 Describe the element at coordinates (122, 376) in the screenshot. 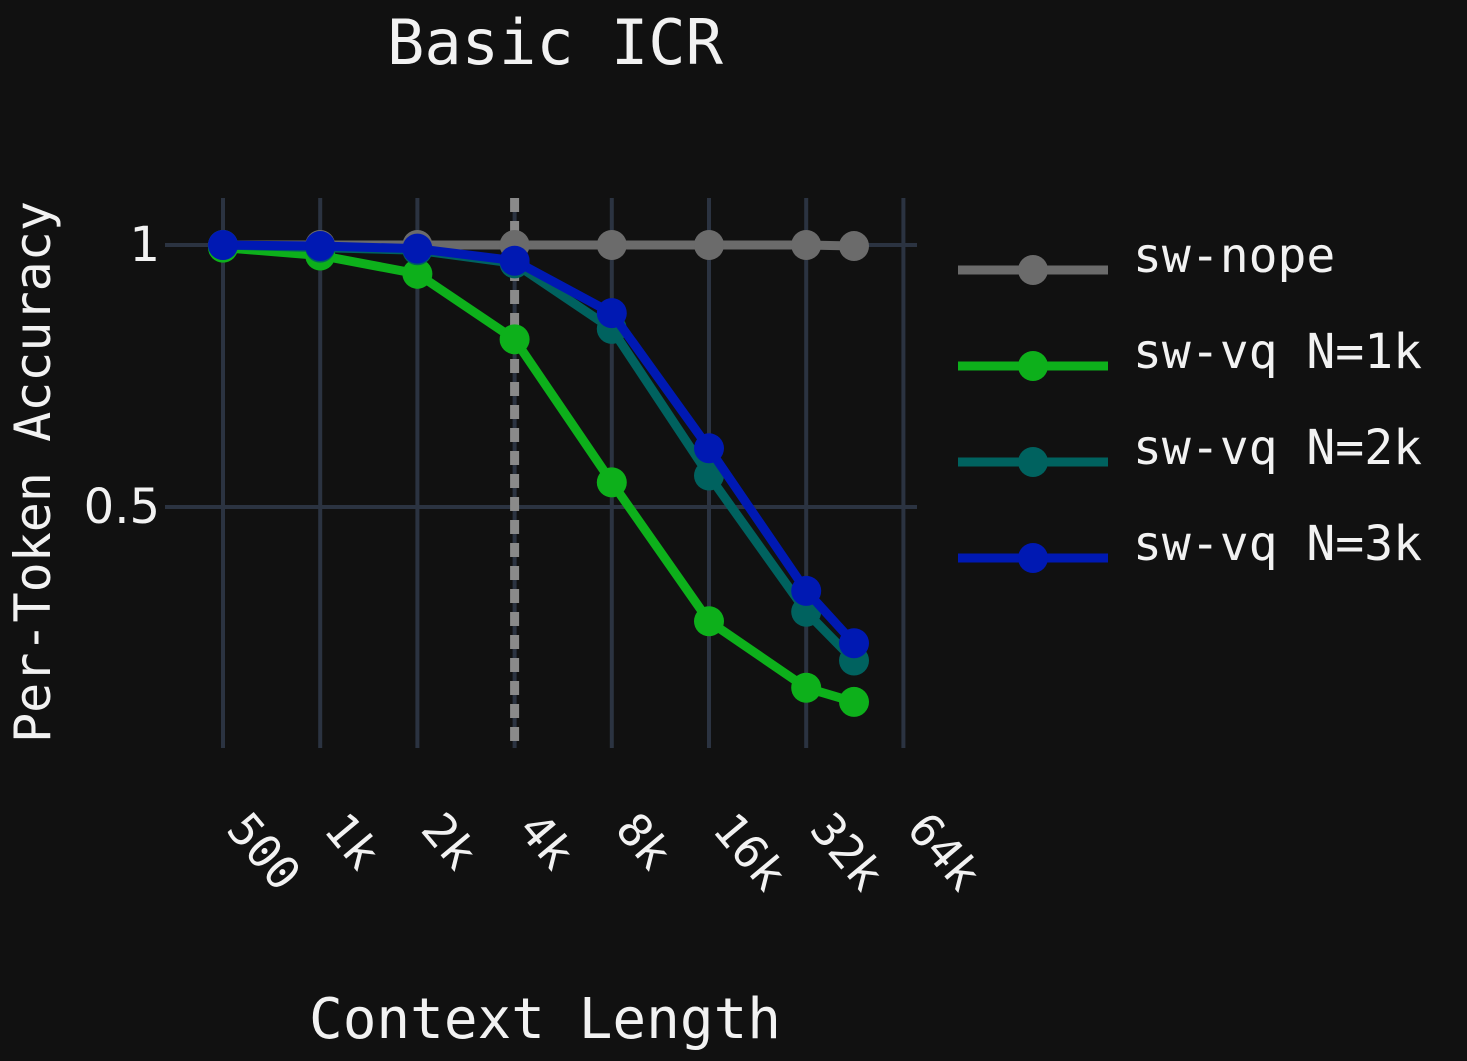

I see `y-axis-ticks: 10.5` at that location.